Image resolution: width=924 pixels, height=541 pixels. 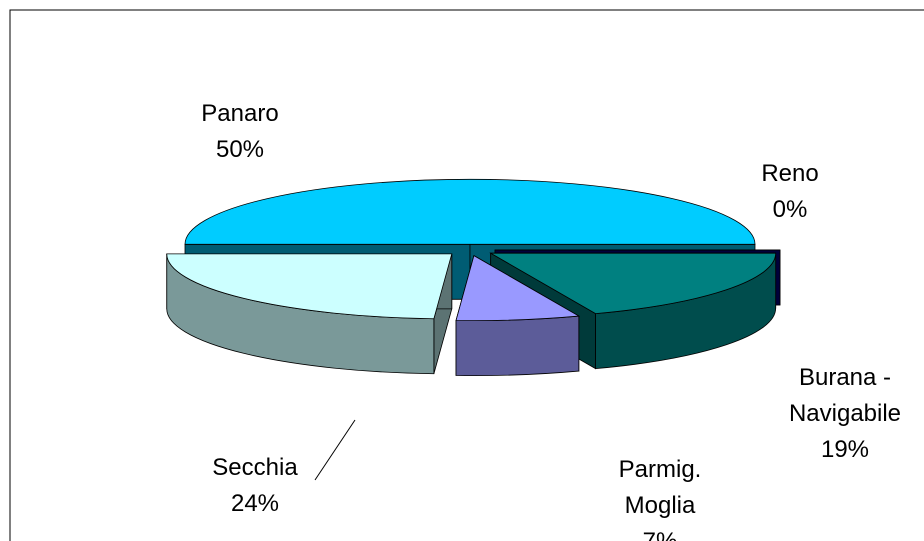 I want to click on label-category: Parmig. Moglia, so click(x=660, y=487).